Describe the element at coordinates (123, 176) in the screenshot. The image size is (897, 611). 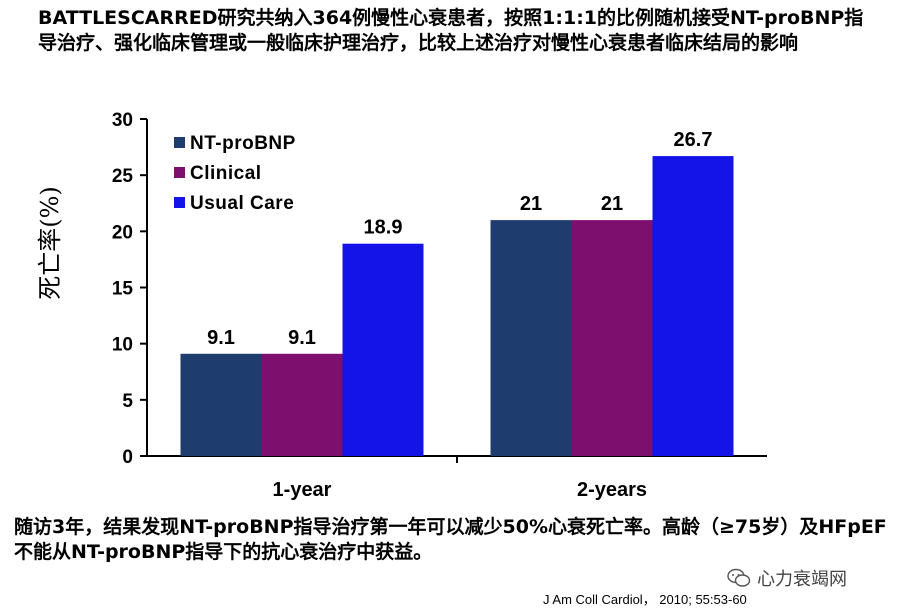
I see `y-tick-label: 25` at that location.